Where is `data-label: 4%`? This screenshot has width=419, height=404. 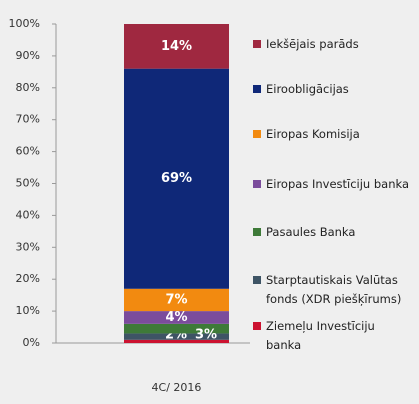
data-label: 4% is located at coordinates (176, 317).